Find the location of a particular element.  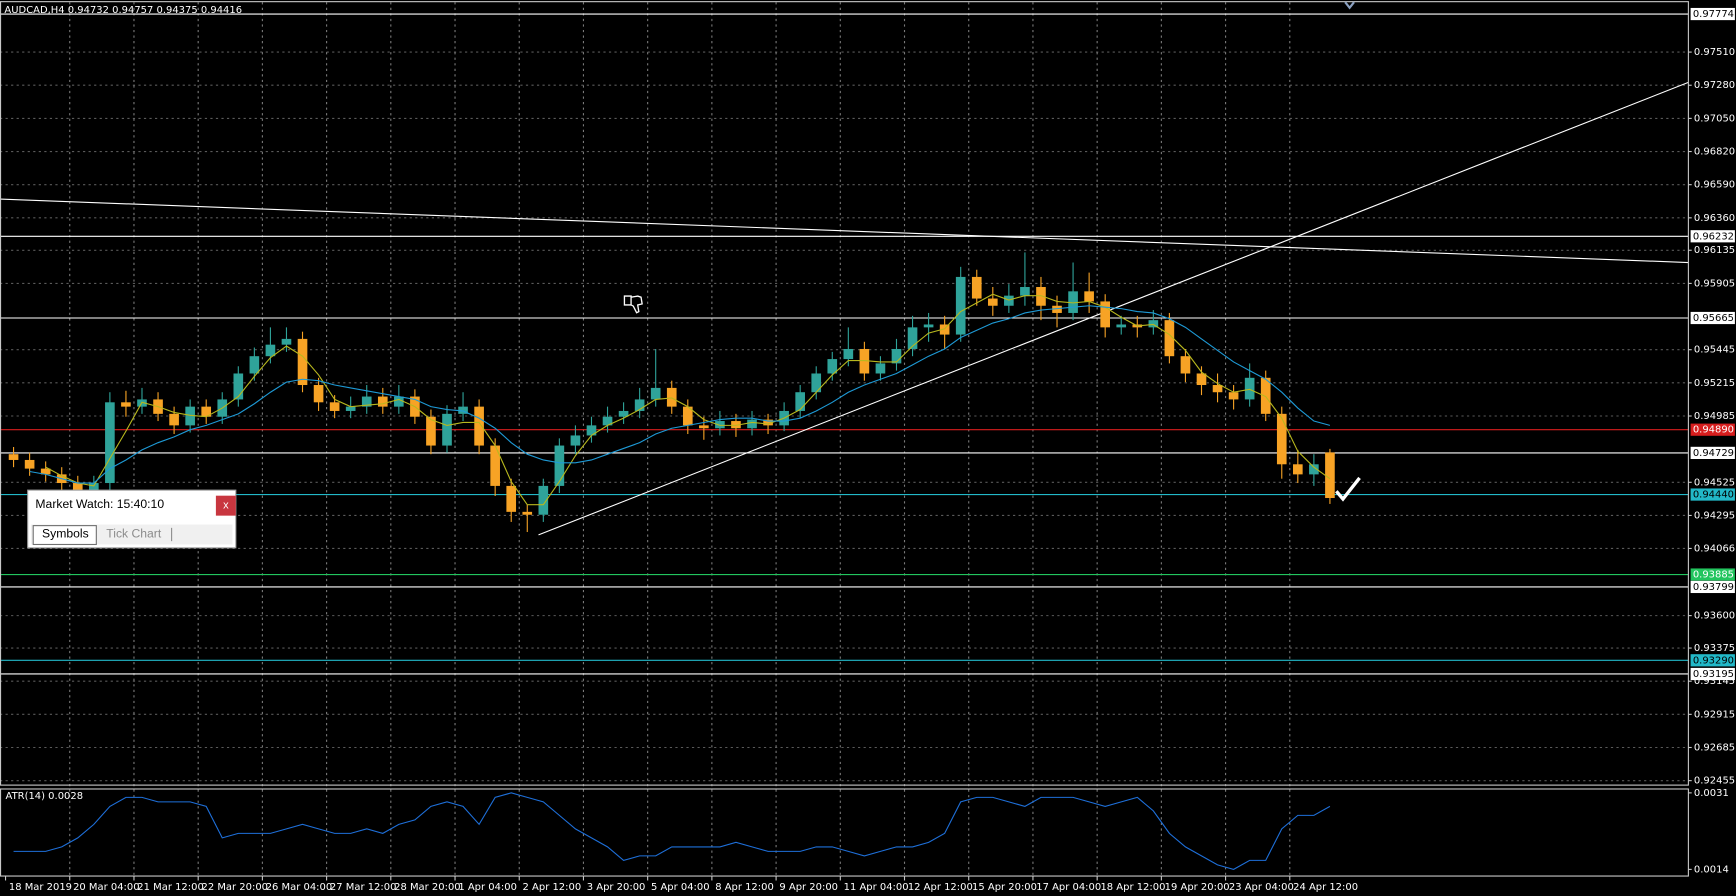

x-tick-label: 20 Mar 04:00 is located at coordinates (106, 887).